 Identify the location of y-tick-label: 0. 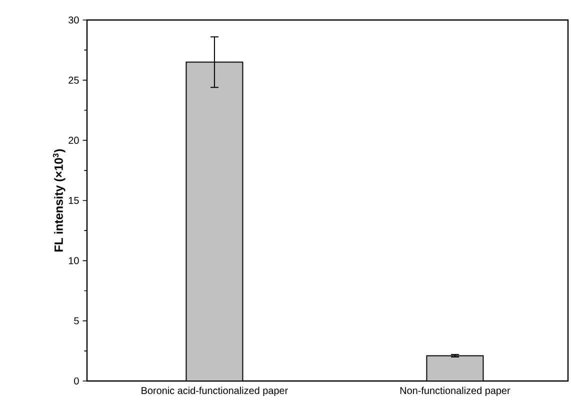
(76, 381).